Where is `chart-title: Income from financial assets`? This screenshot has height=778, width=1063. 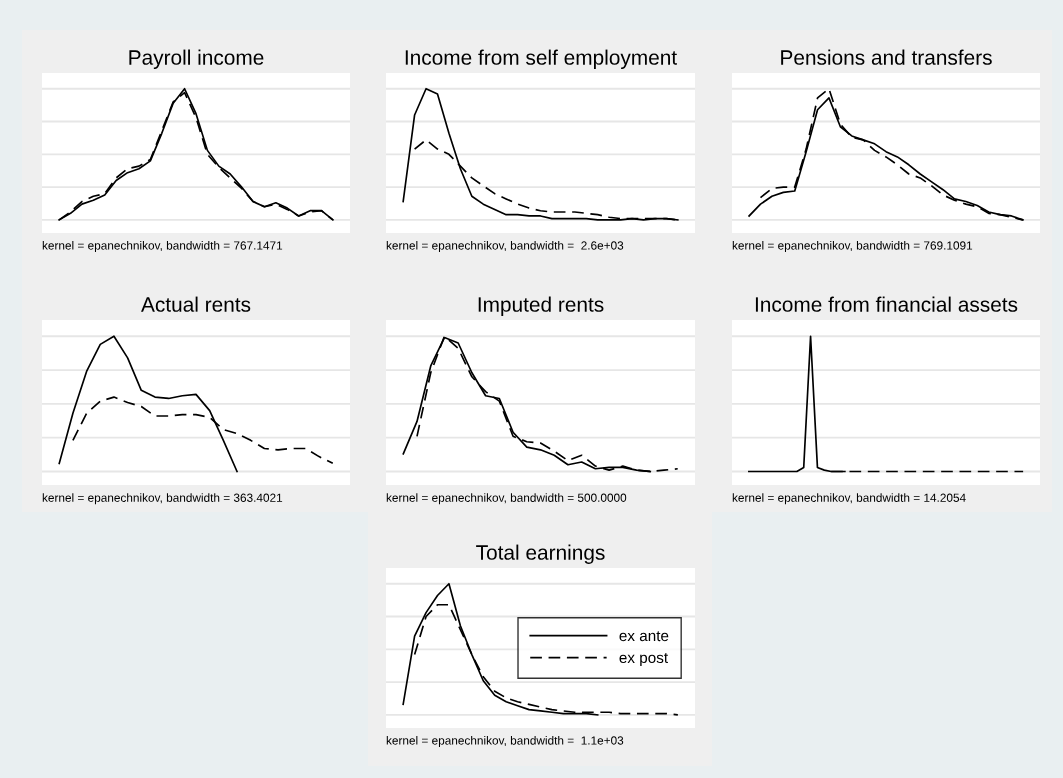
chart-title: Income from financial assets is located at coordinates (886, 304).